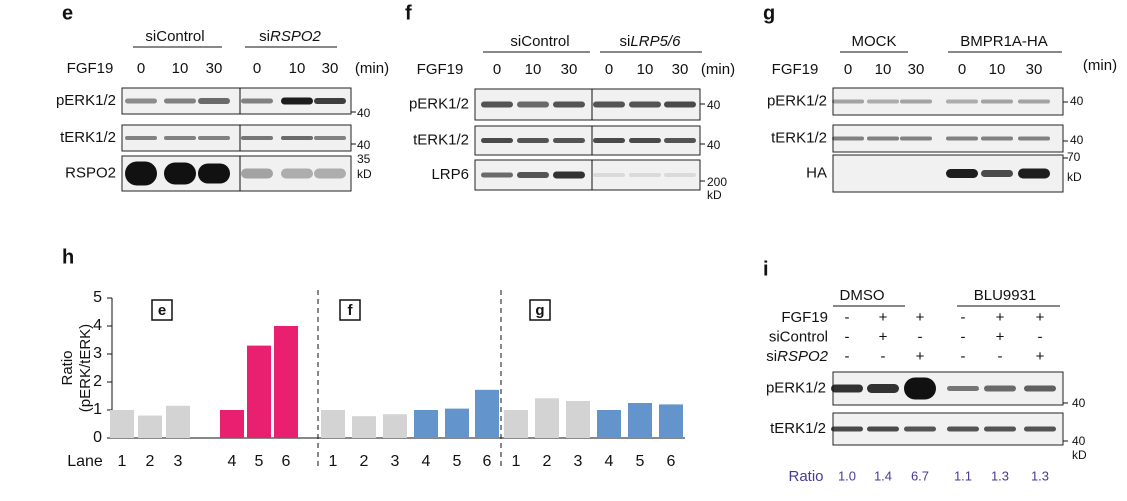  What do you see at coordinates (539, 310) in the screenshot?
I see `group-label: g` at bounding box center [539, 310].